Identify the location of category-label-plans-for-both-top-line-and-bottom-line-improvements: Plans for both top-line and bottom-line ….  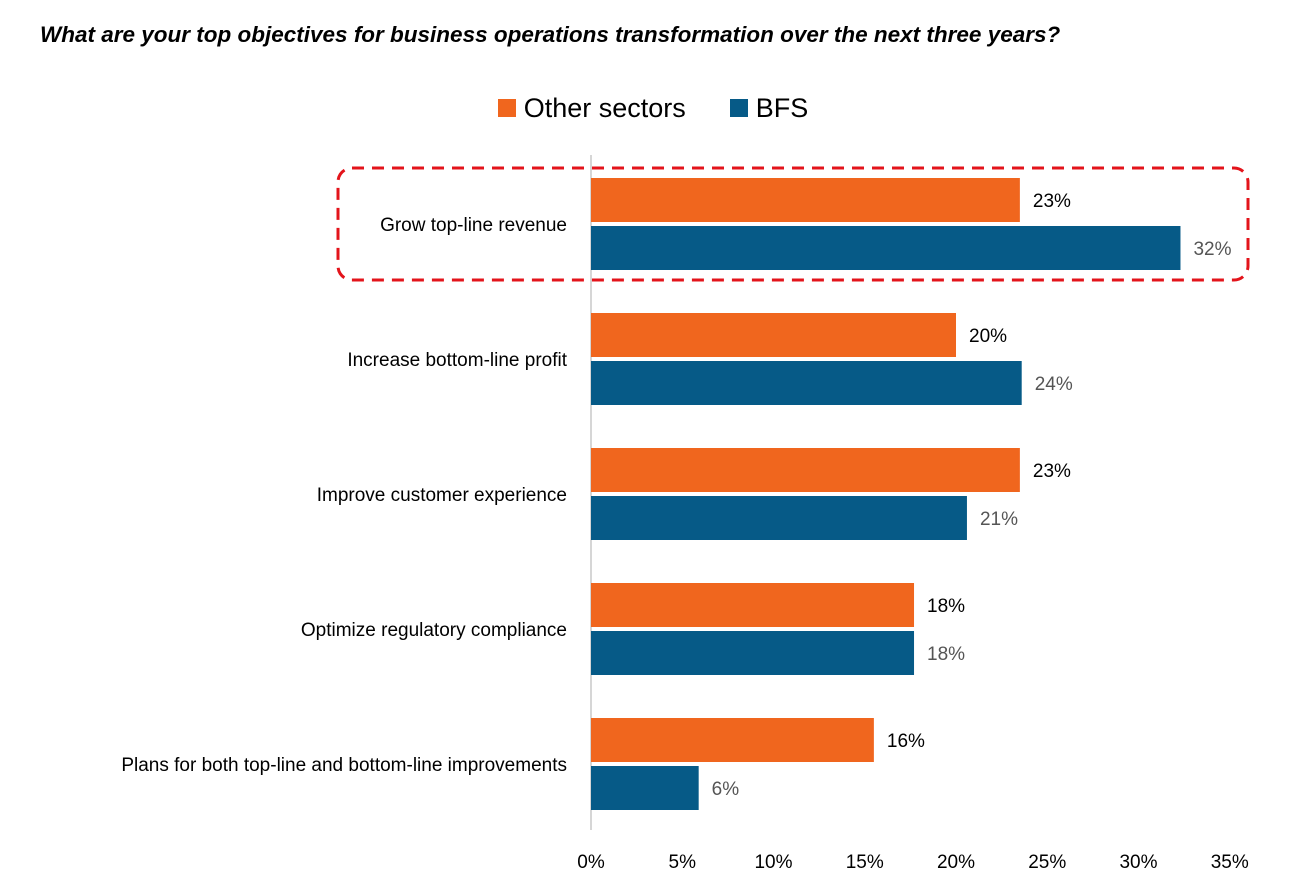
(344, 765).